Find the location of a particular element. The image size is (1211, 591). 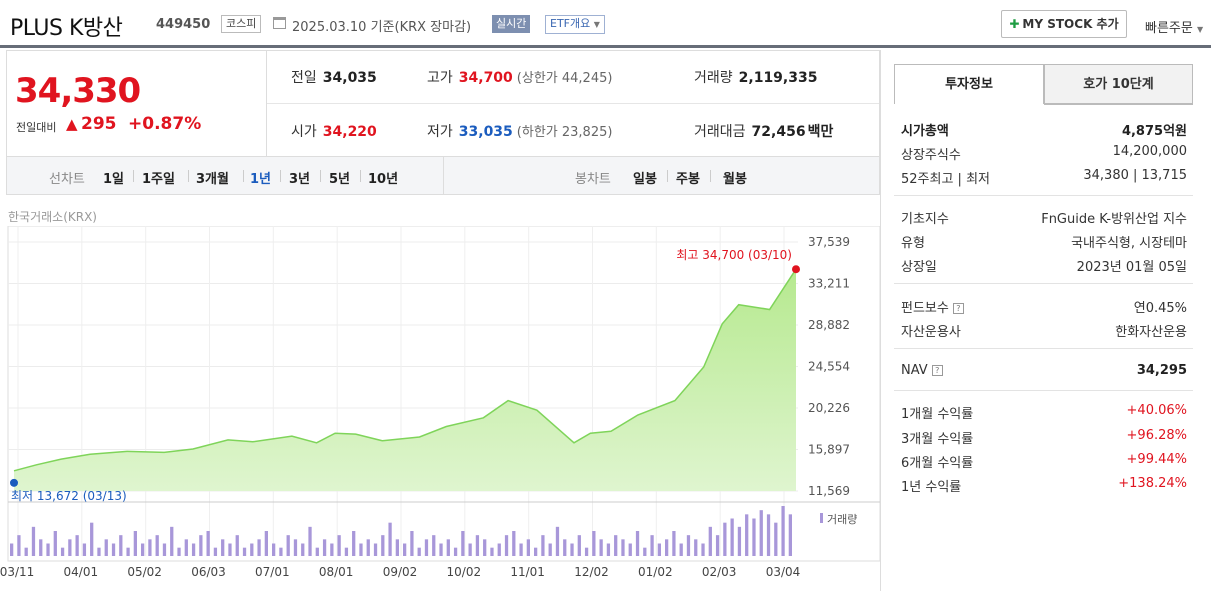

period-1d: 1일 is located at coordinates (114, 179).